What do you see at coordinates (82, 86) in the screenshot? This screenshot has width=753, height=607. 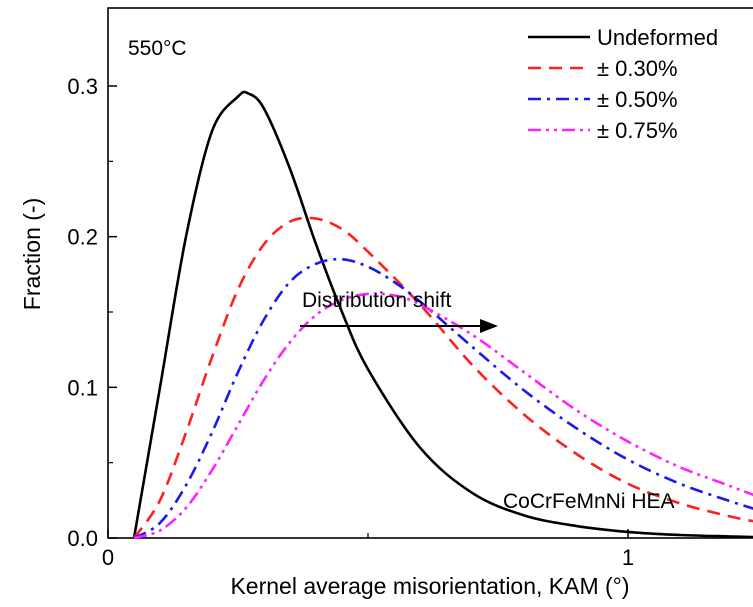 I see `y-tick-label: 0.3` at bounding box center [82, 86].